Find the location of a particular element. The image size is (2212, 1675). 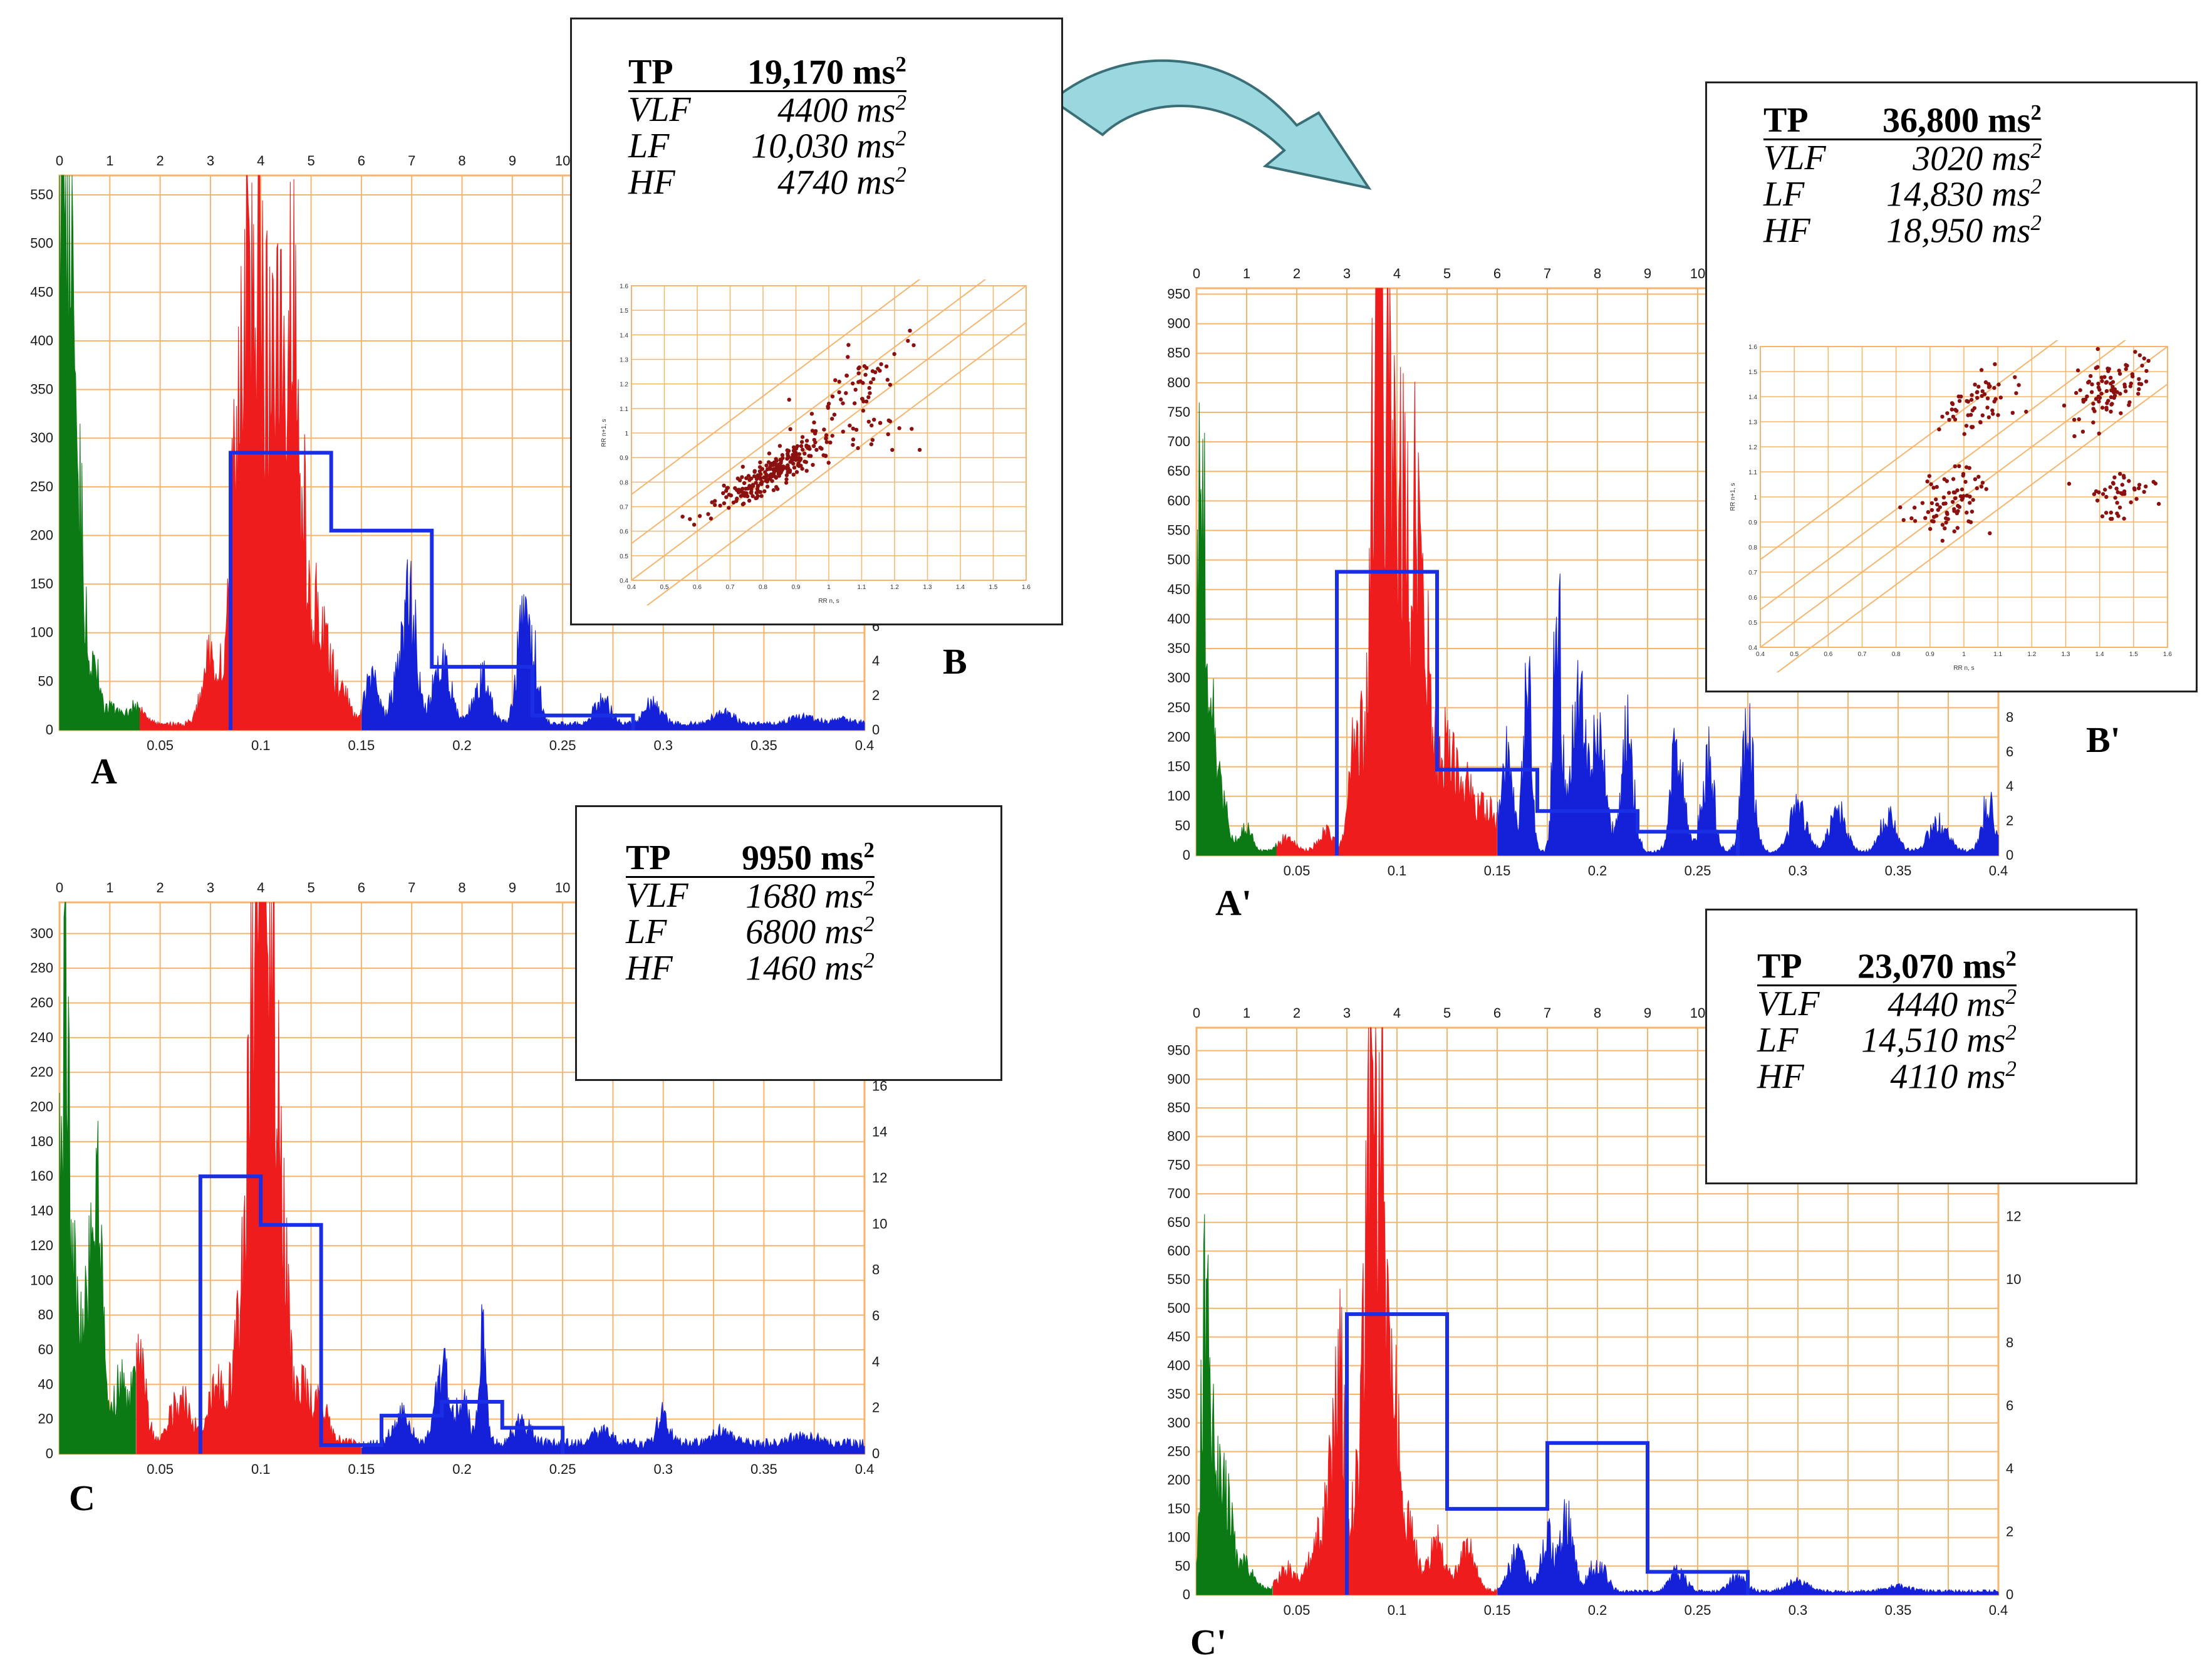

hf-band-area is located at coordinates (613, 645).